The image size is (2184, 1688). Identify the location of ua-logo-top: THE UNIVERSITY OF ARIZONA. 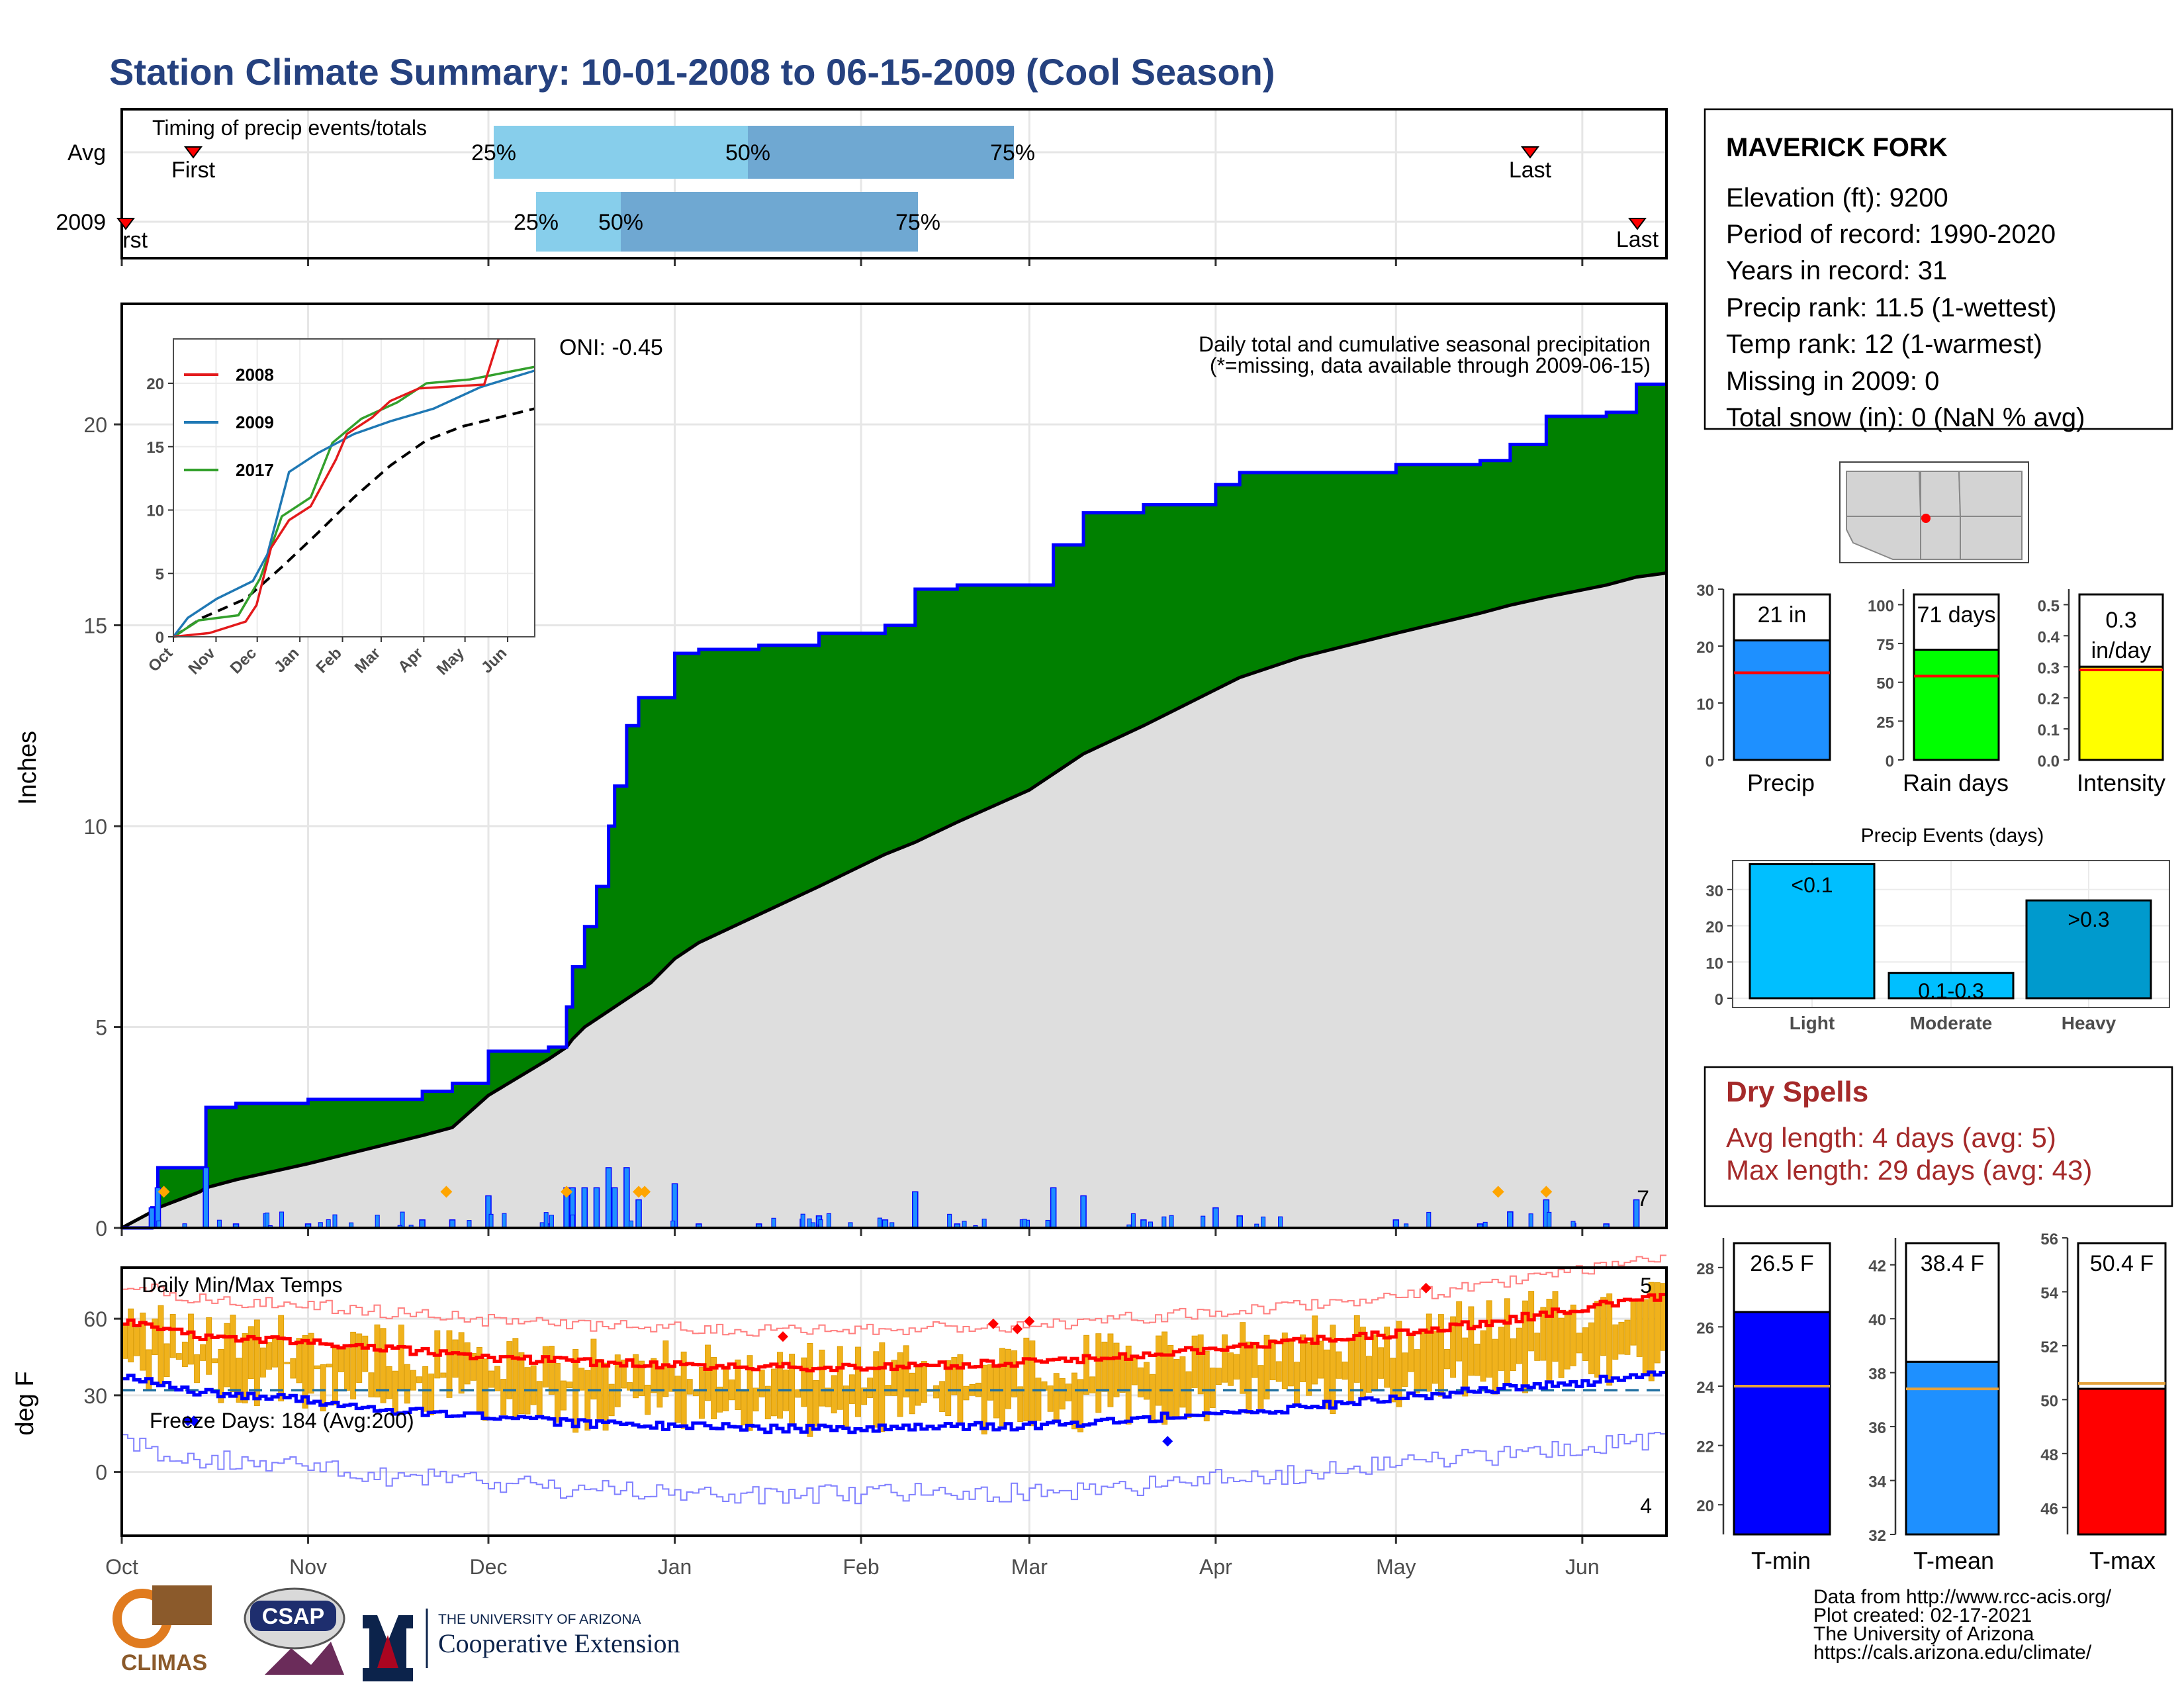
(539, 1619).